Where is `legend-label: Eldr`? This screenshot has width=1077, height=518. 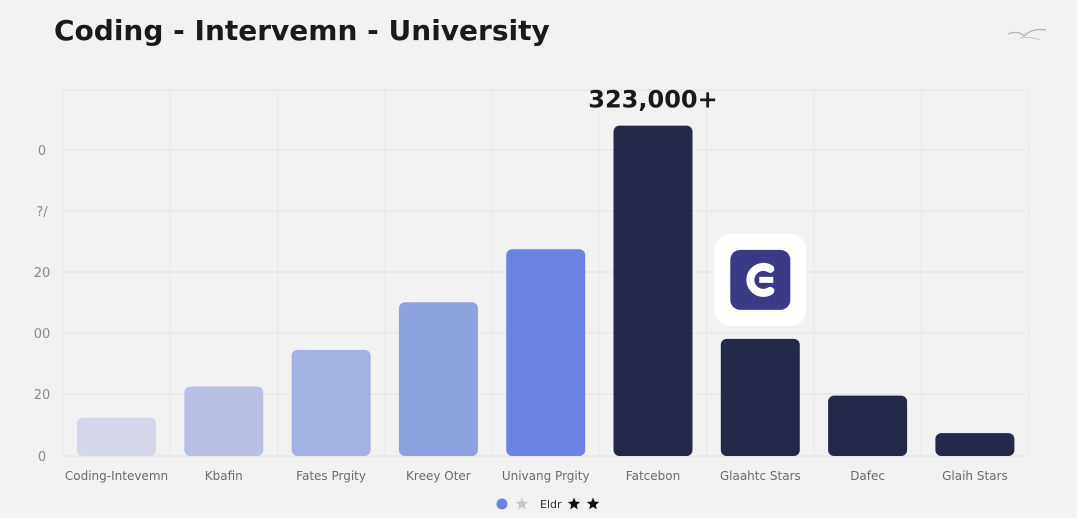 legend-label: Eldr is located at coordinates (551, 504).